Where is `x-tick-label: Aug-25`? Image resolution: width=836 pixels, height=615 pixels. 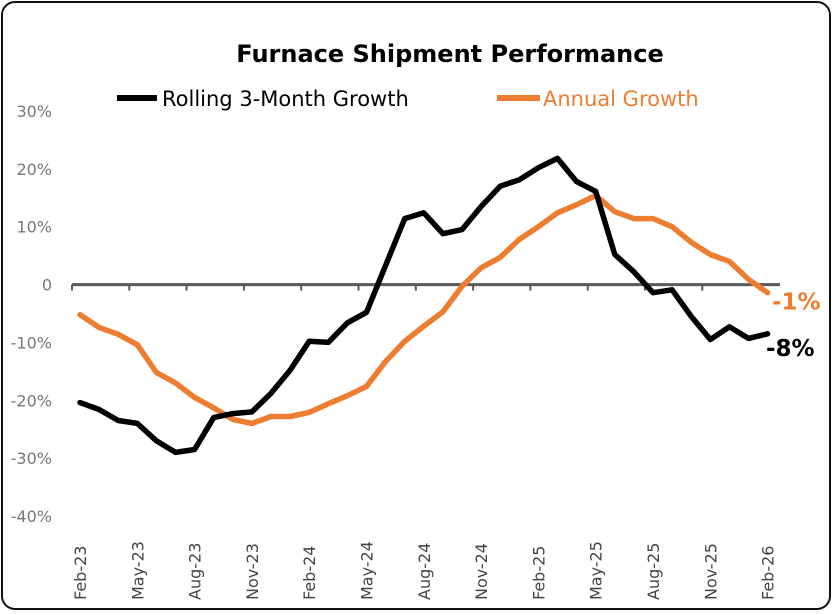
x-tick-label: Aug-25 is located at coordinates (653, 571).